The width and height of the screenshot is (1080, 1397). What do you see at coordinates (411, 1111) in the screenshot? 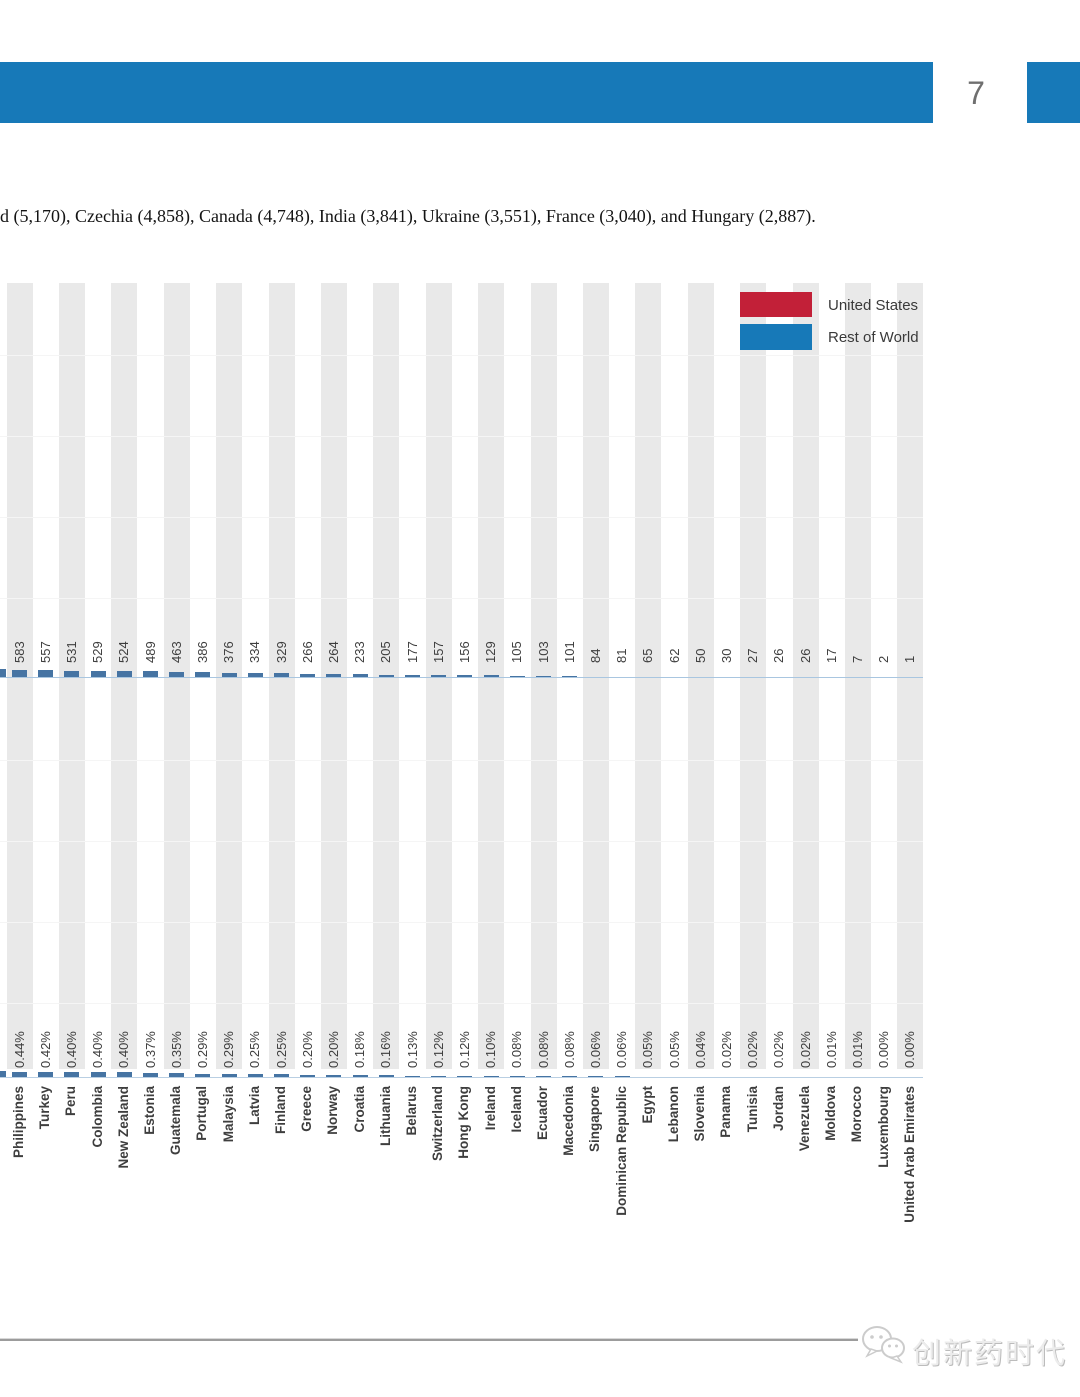
I see `country-label: Belarus` at bounding box center [411, 1111].